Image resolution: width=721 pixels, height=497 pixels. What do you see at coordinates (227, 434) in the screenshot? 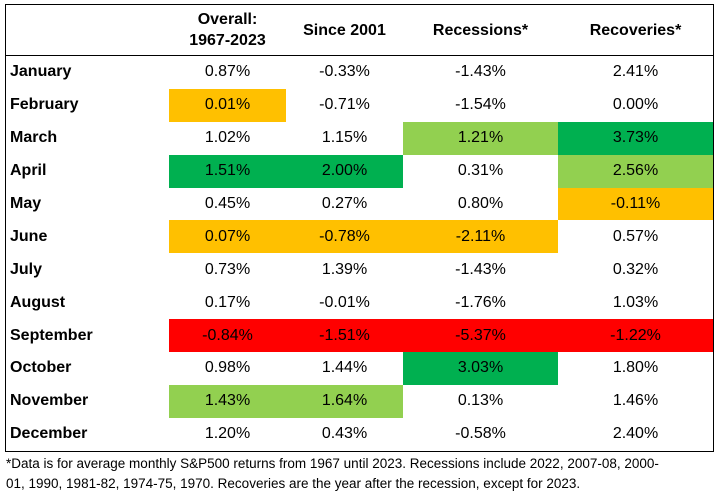
I see `cell-overall: 1.20%` at bounding box center [227, 434].